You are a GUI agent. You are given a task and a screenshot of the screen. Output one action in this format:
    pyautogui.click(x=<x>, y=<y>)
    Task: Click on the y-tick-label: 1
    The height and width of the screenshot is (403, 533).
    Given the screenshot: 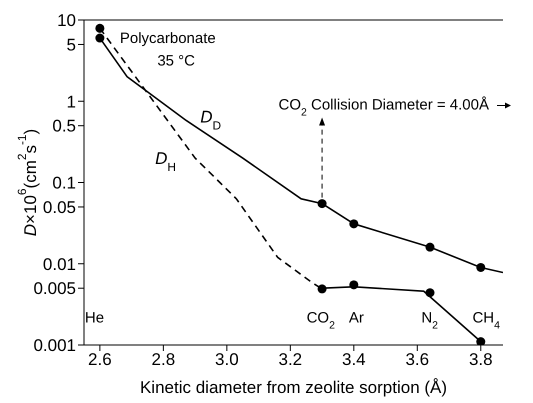 What is the action you would take?
    pyautogui.click(x=71, y=102)
    